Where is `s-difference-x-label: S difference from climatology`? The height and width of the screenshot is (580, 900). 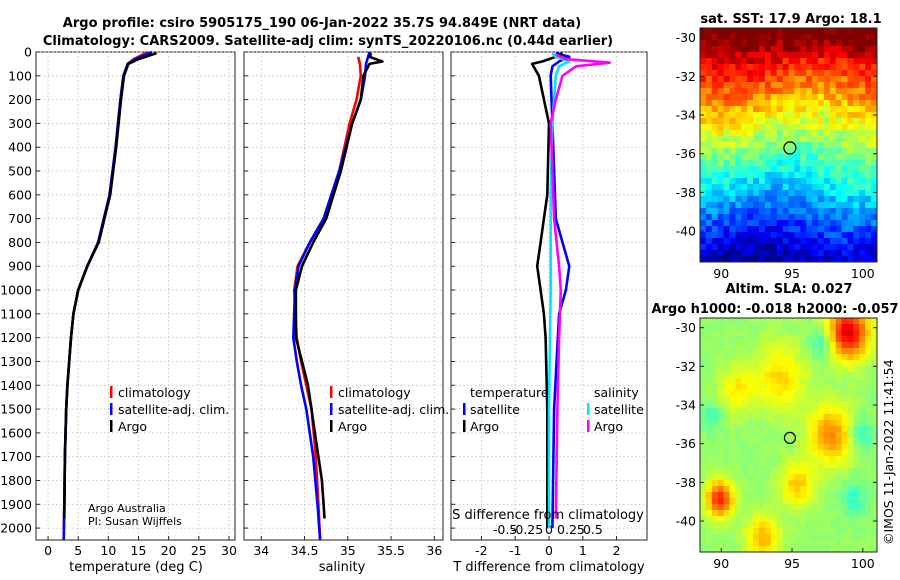 s-difference-x-label: S difference from climatology is located at coordinates (548, 515).